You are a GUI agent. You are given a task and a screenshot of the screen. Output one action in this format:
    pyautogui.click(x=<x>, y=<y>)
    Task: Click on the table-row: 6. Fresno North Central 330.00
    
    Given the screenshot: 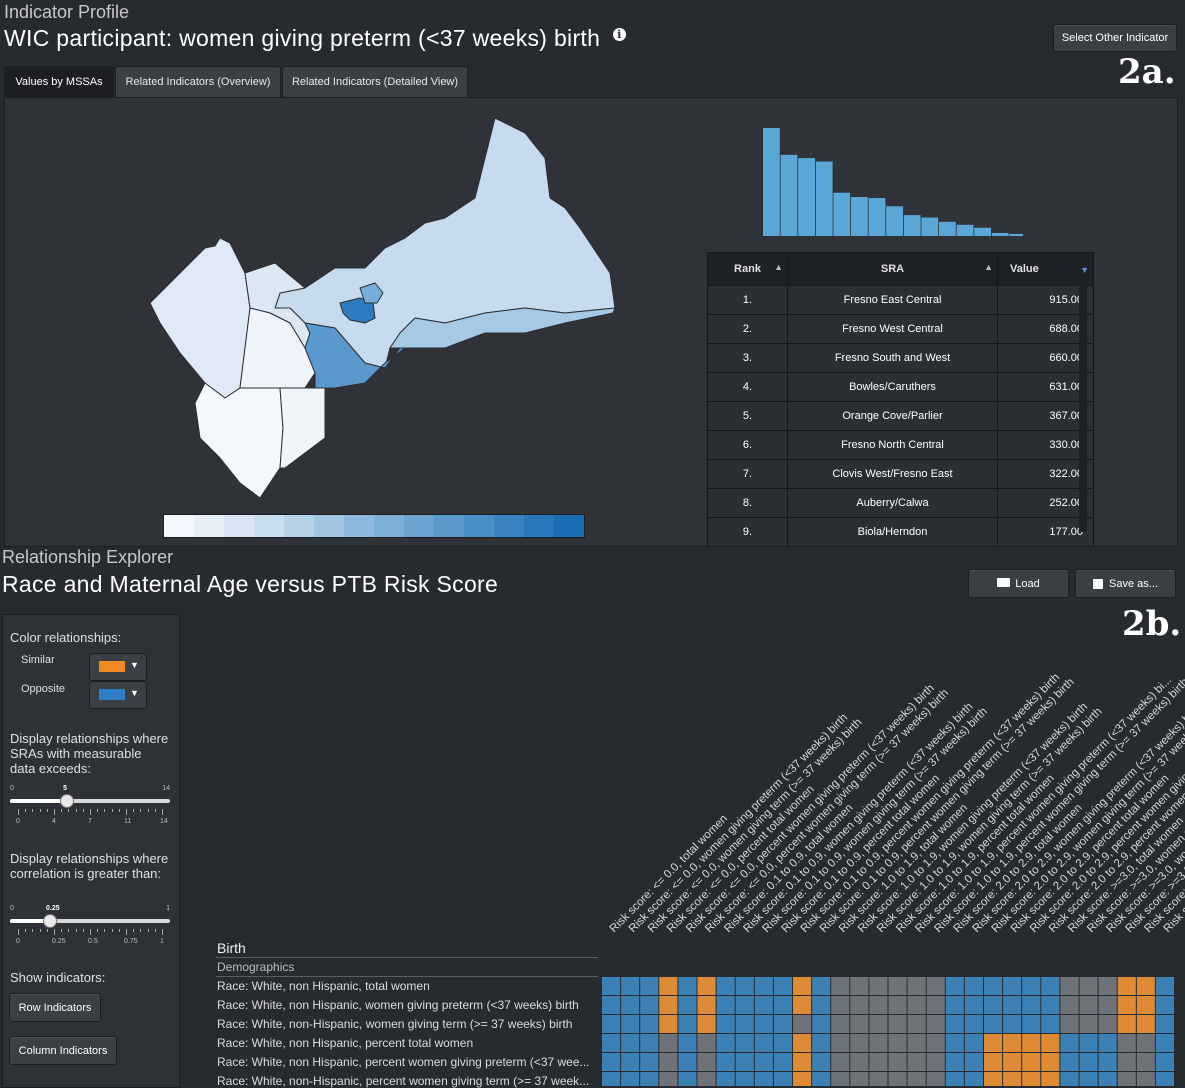 What is the action you would take?
    pyautogui.click(x=900, y=445)
    